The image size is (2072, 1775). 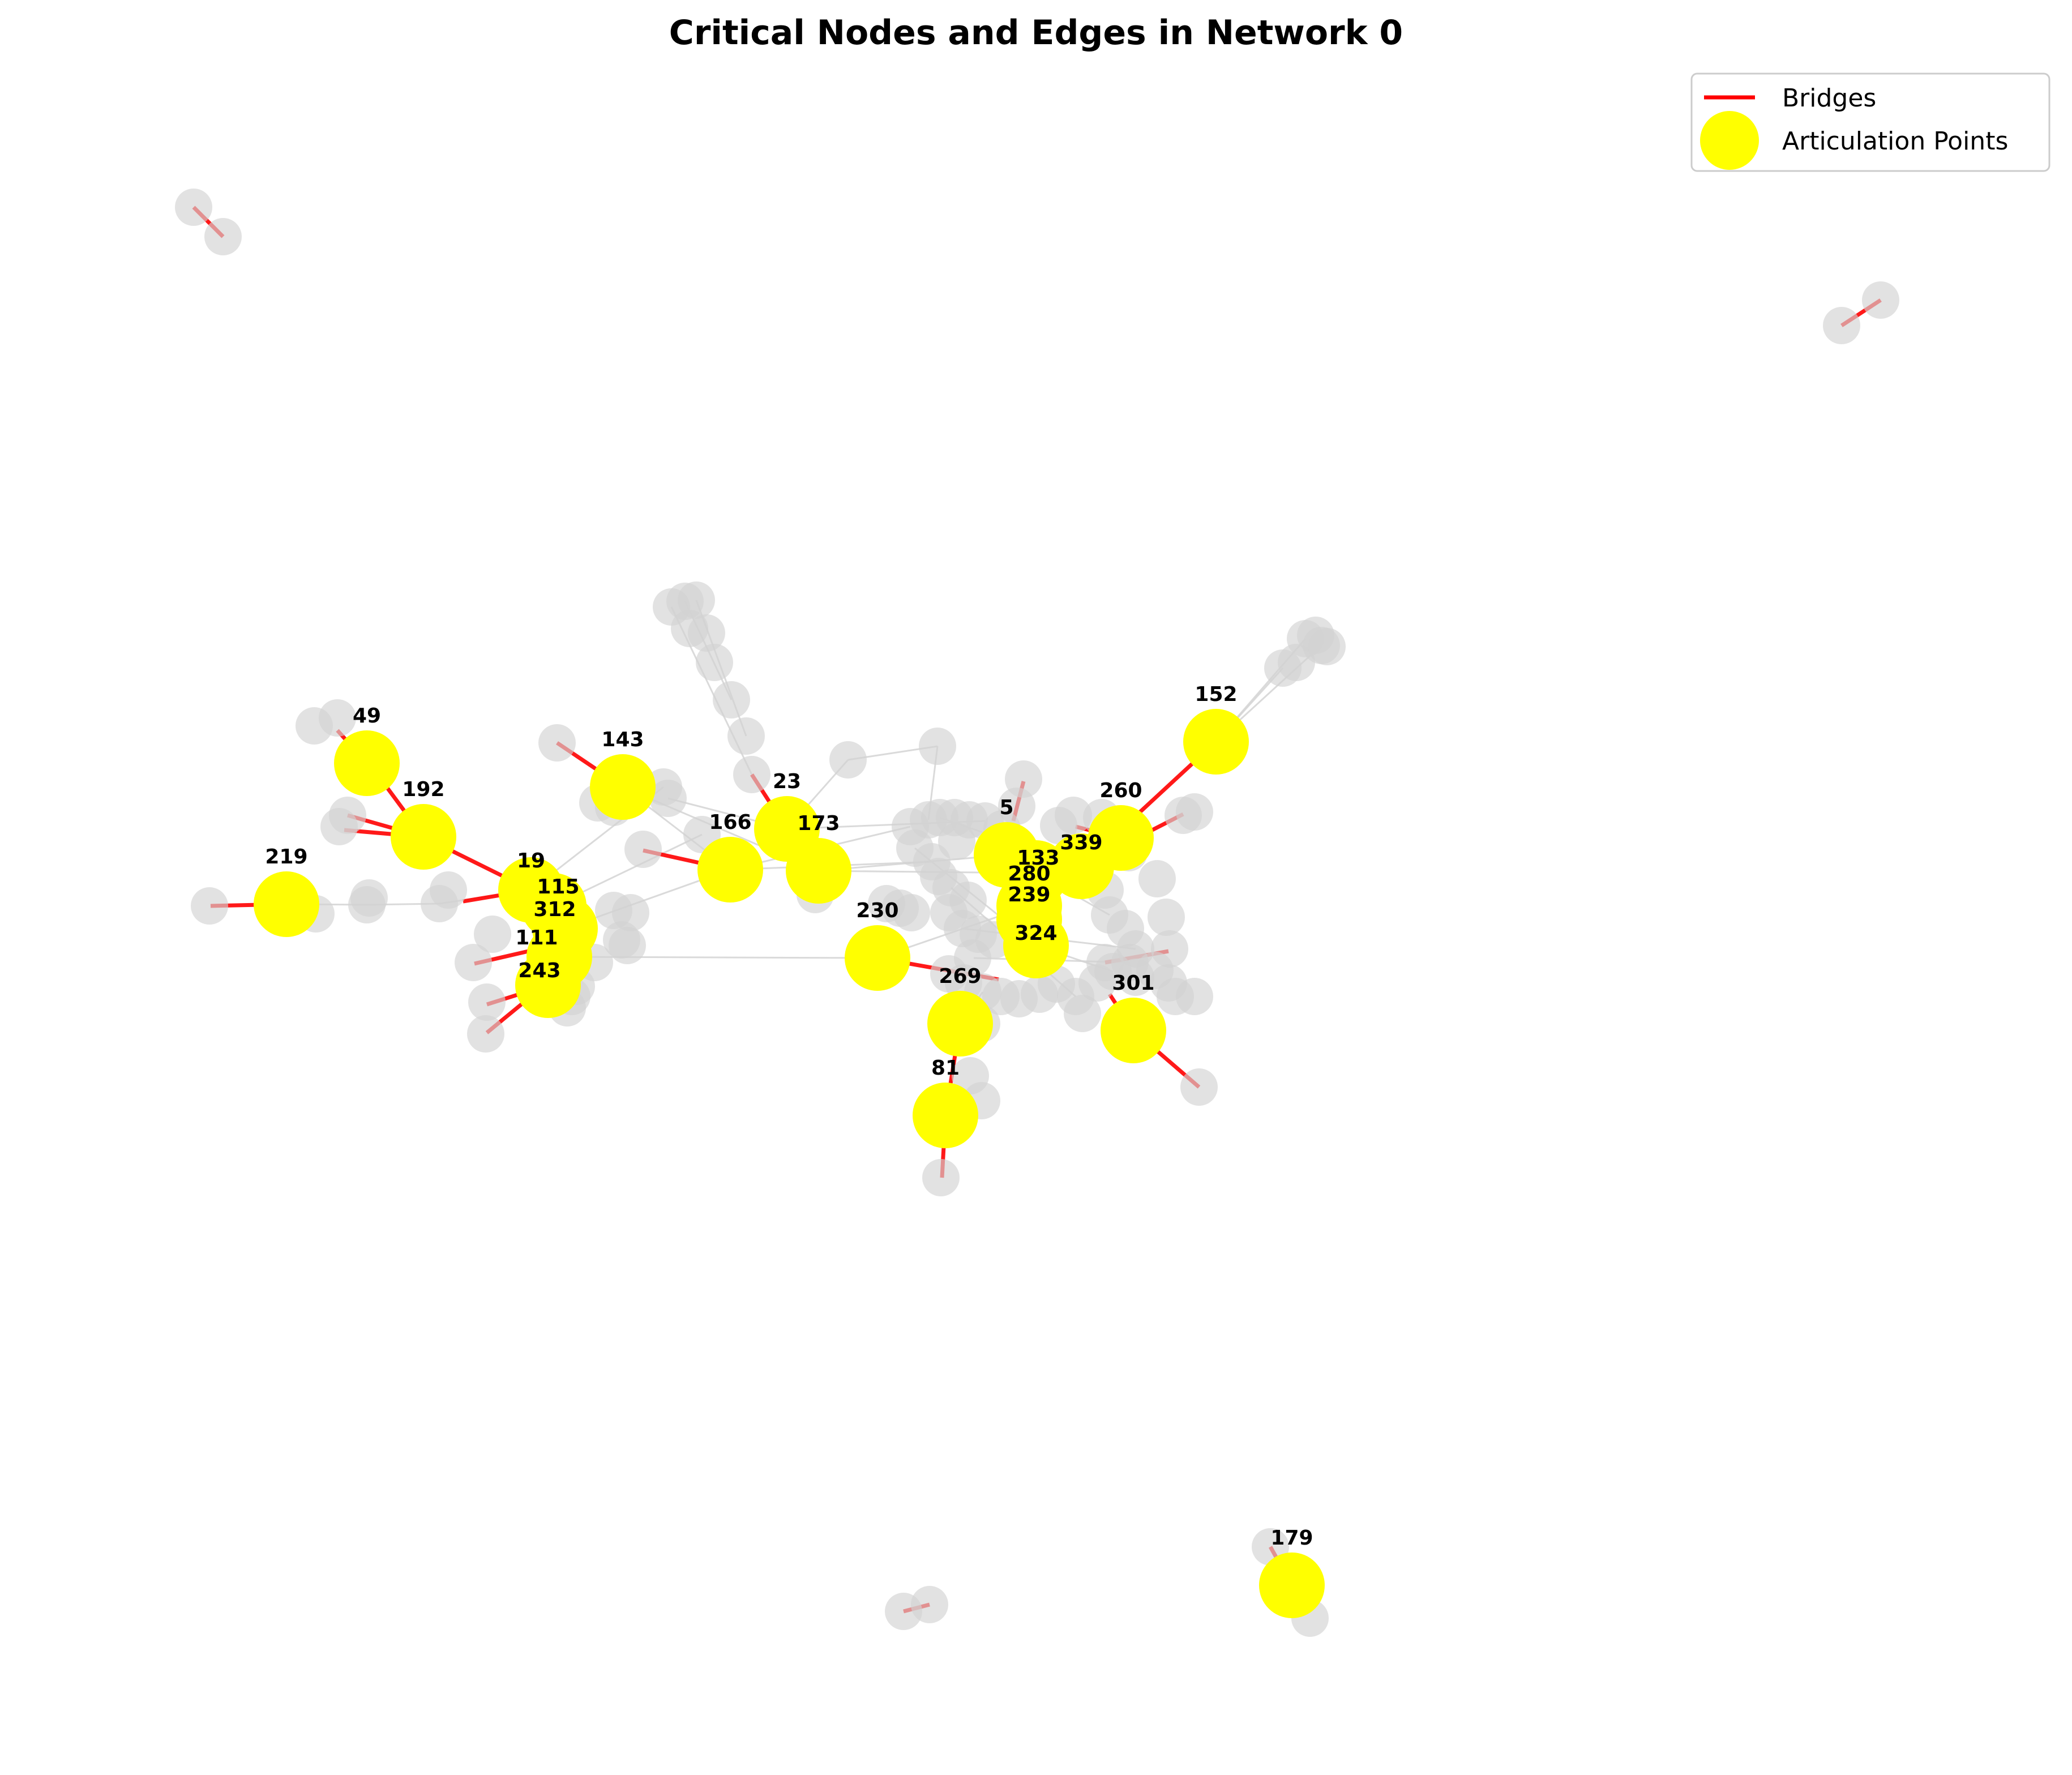 I want to click on node-label-243: 243, so click(x=539, y=971).